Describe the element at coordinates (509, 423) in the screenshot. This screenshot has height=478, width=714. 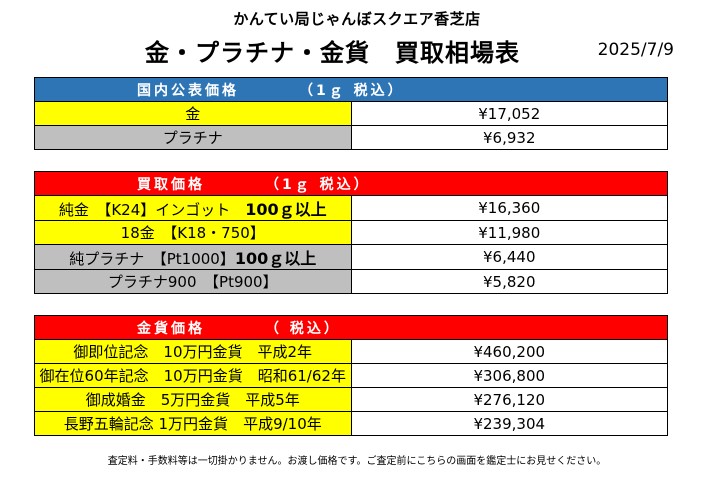
I see `row-value: ¥239,304` at that location.